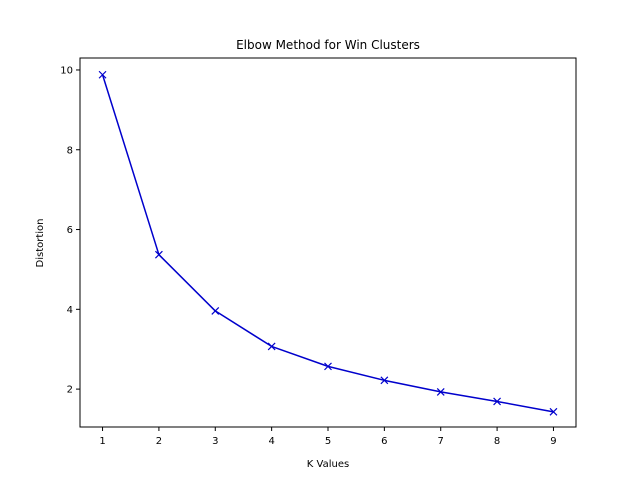 Image resolution: width=640 pixels, height=480 pixels. I want to click on y-tick-label: 2, so click(70, 390).